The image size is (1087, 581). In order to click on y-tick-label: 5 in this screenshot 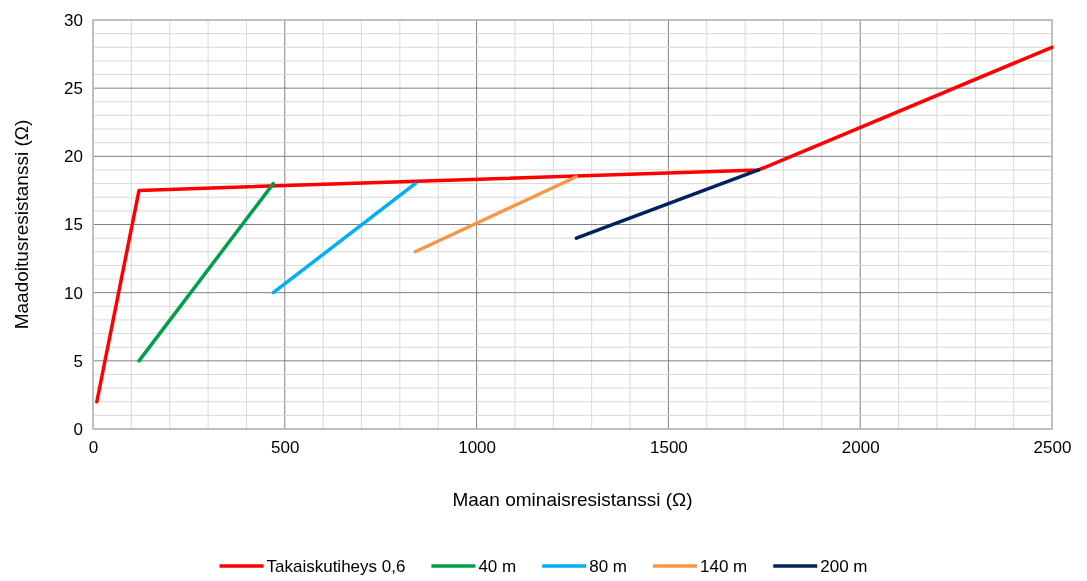, I will do `click(78, 361)`.